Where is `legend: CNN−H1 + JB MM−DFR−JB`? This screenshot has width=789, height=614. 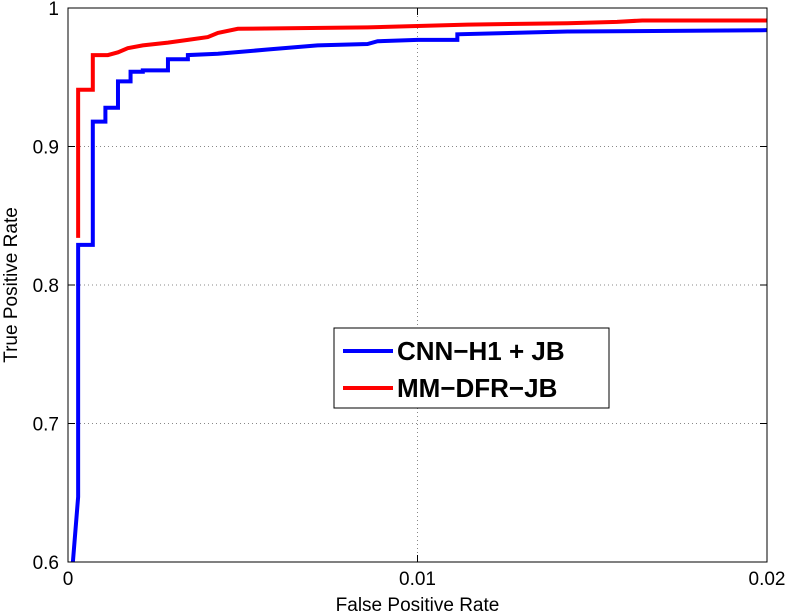 legend: CNN−H1 + JB MM−DFR−JB is located at coordinates (471, 368).